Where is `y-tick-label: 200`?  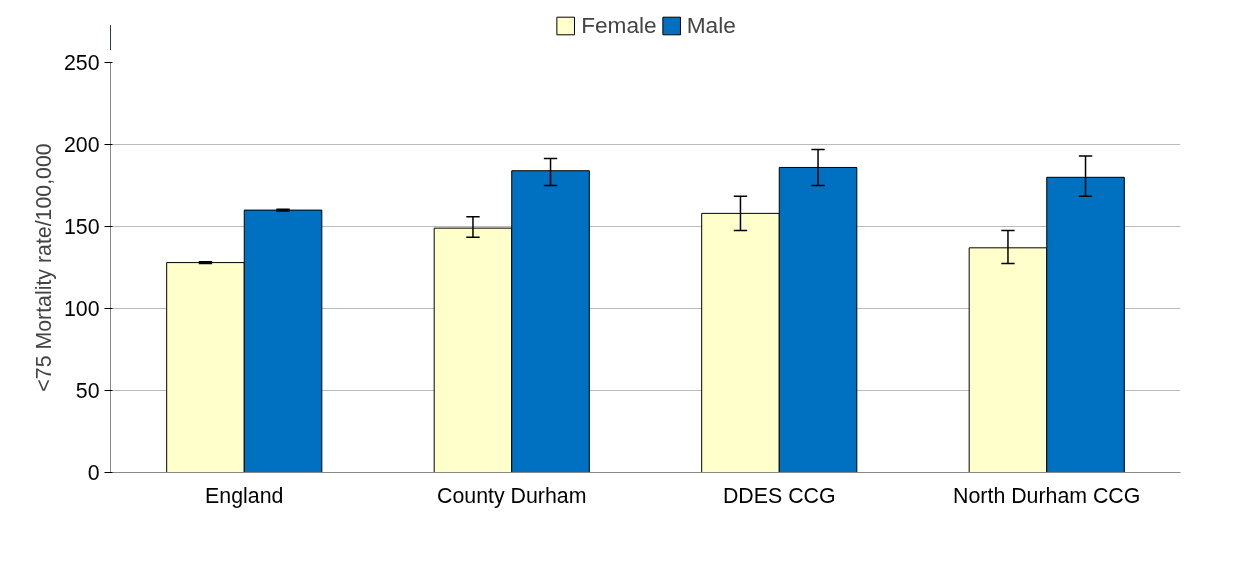
y-tick-label: 200 is located at coordinates (81, 145).